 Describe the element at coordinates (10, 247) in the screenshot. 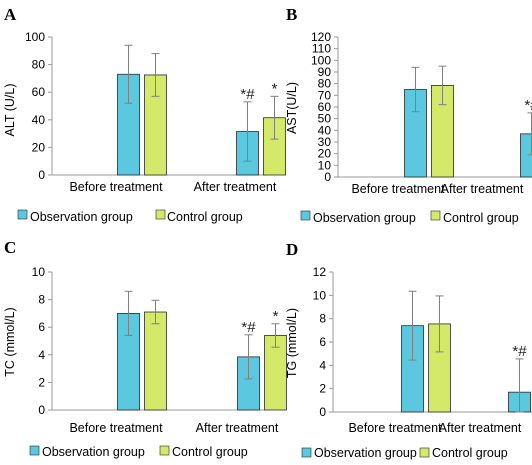

I see `panel-letter: C` at that location.